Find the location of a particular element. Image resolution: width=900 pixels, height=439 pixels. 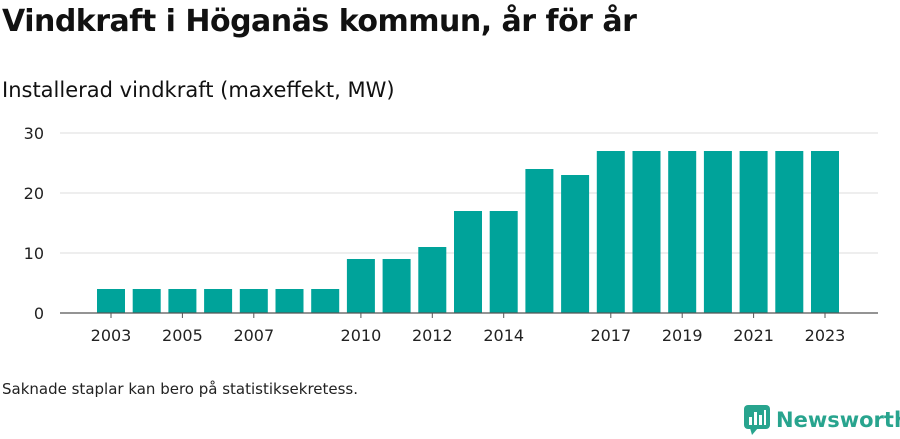

brand-name: Newsworthy is located at coordinates (838, 420).